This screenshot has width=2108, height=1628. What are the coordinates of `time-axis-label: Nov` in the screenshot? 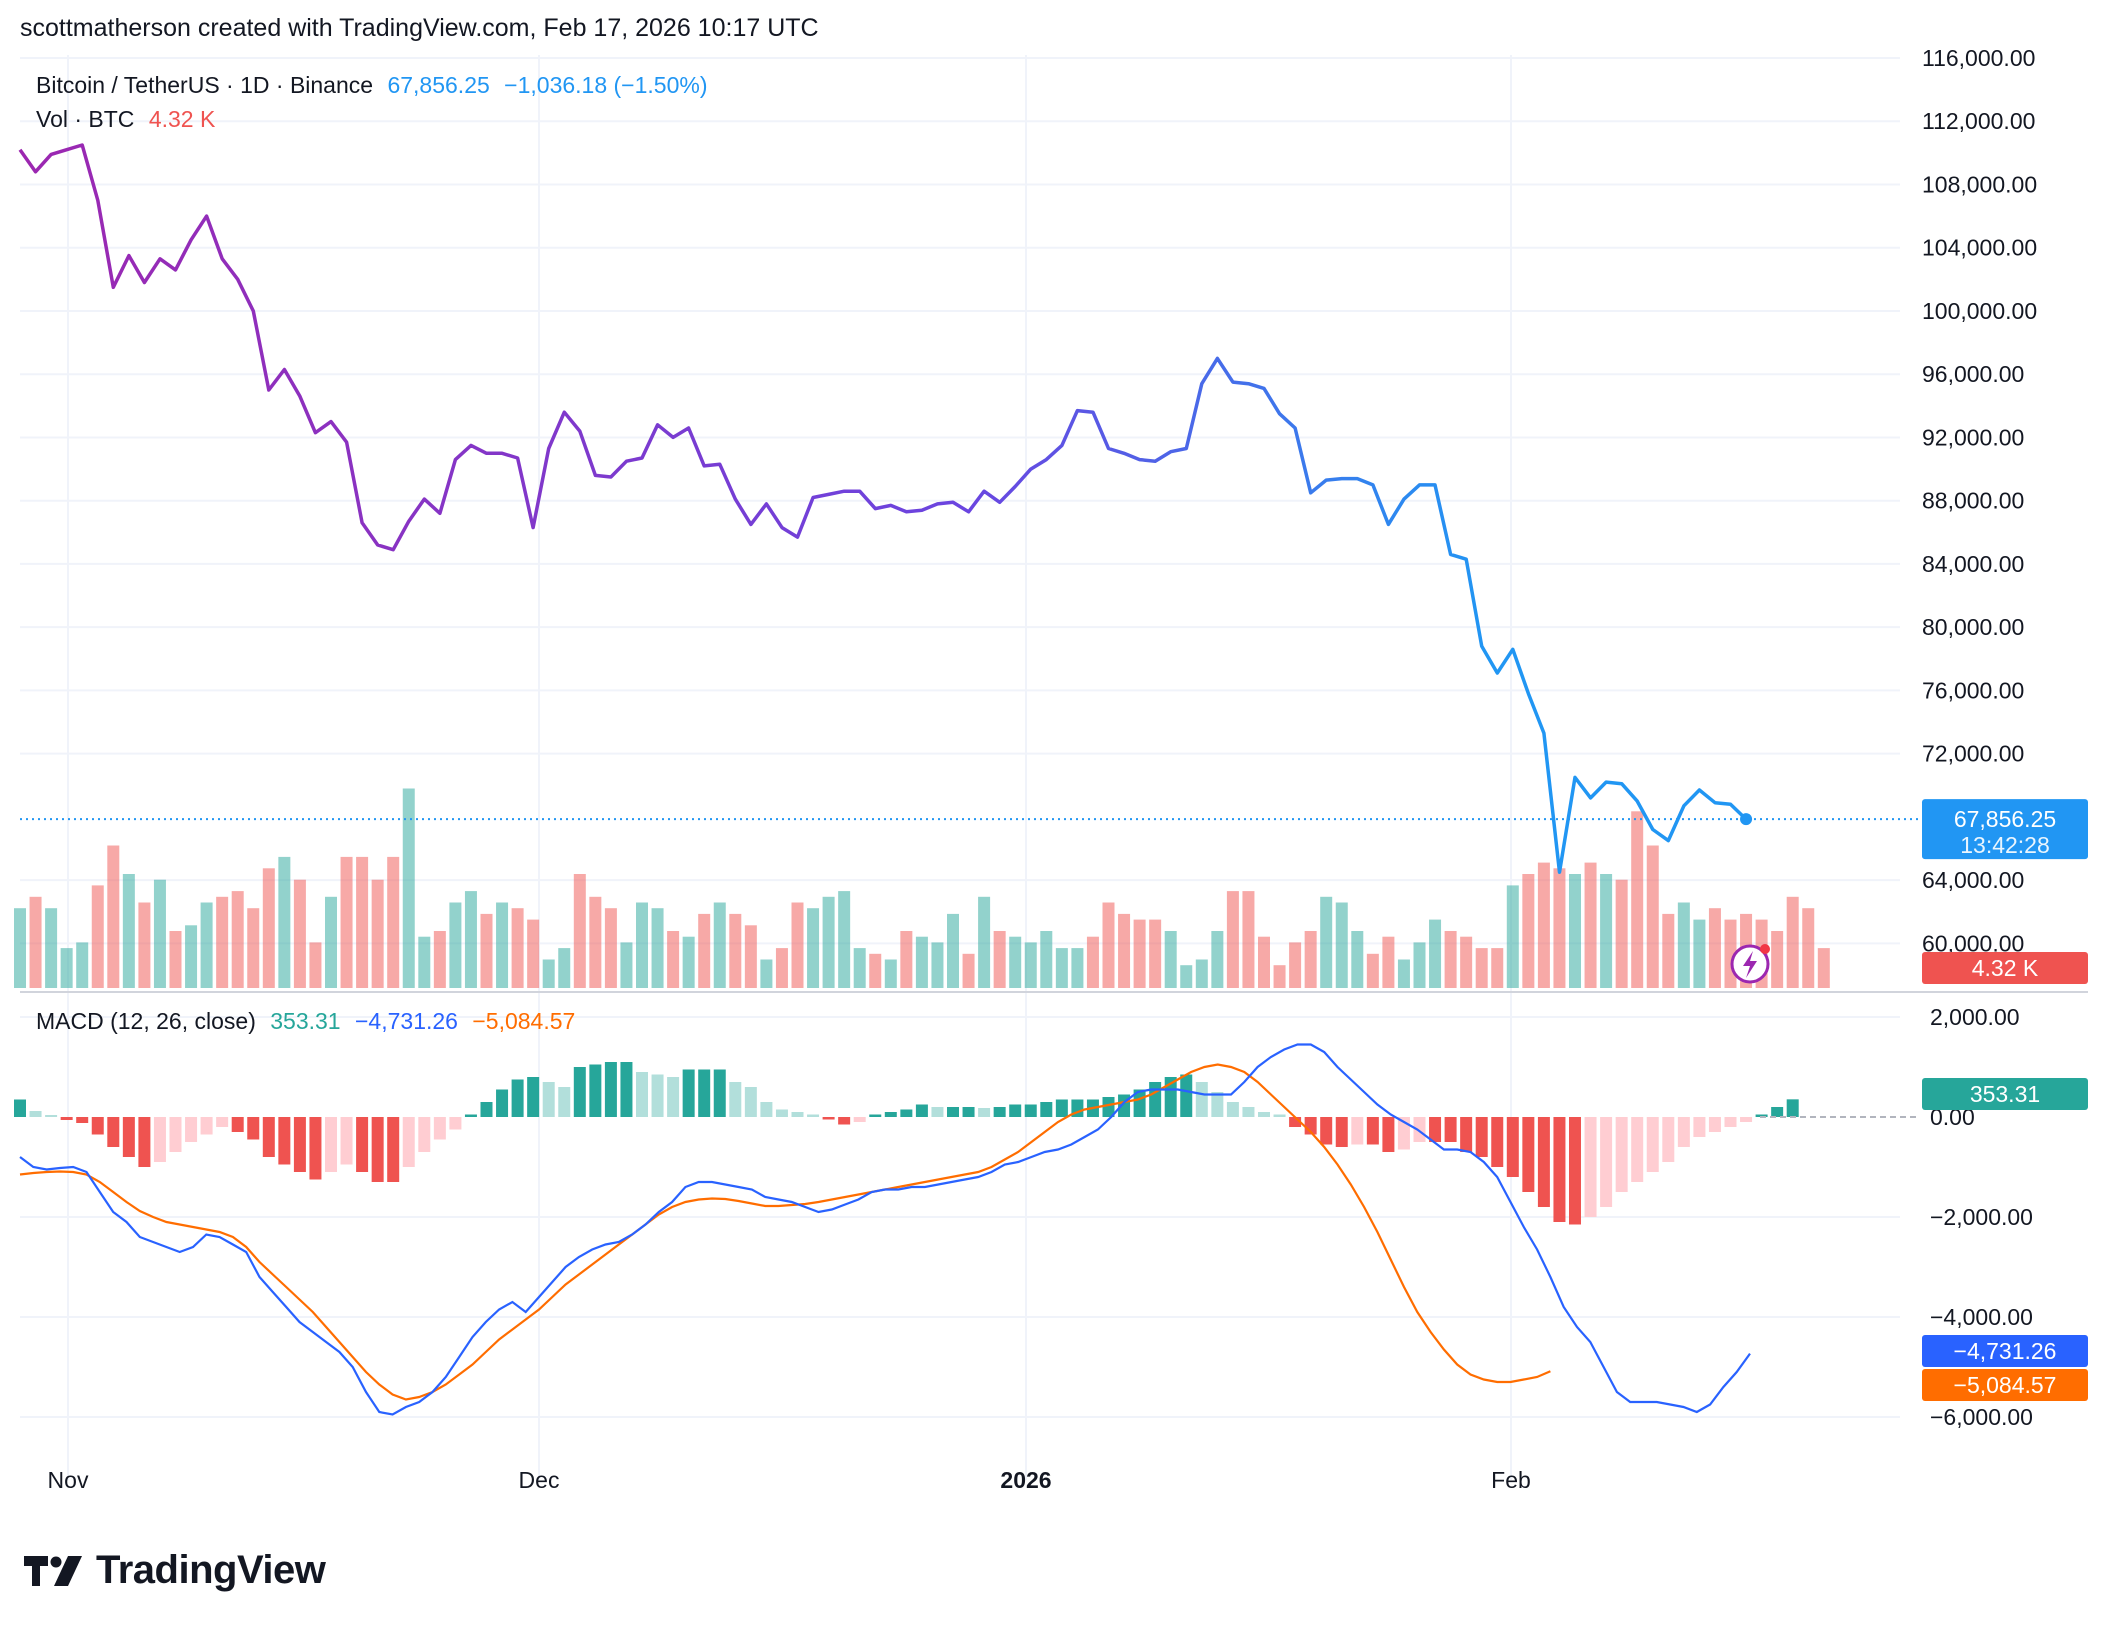 It's located at (68, 1480).